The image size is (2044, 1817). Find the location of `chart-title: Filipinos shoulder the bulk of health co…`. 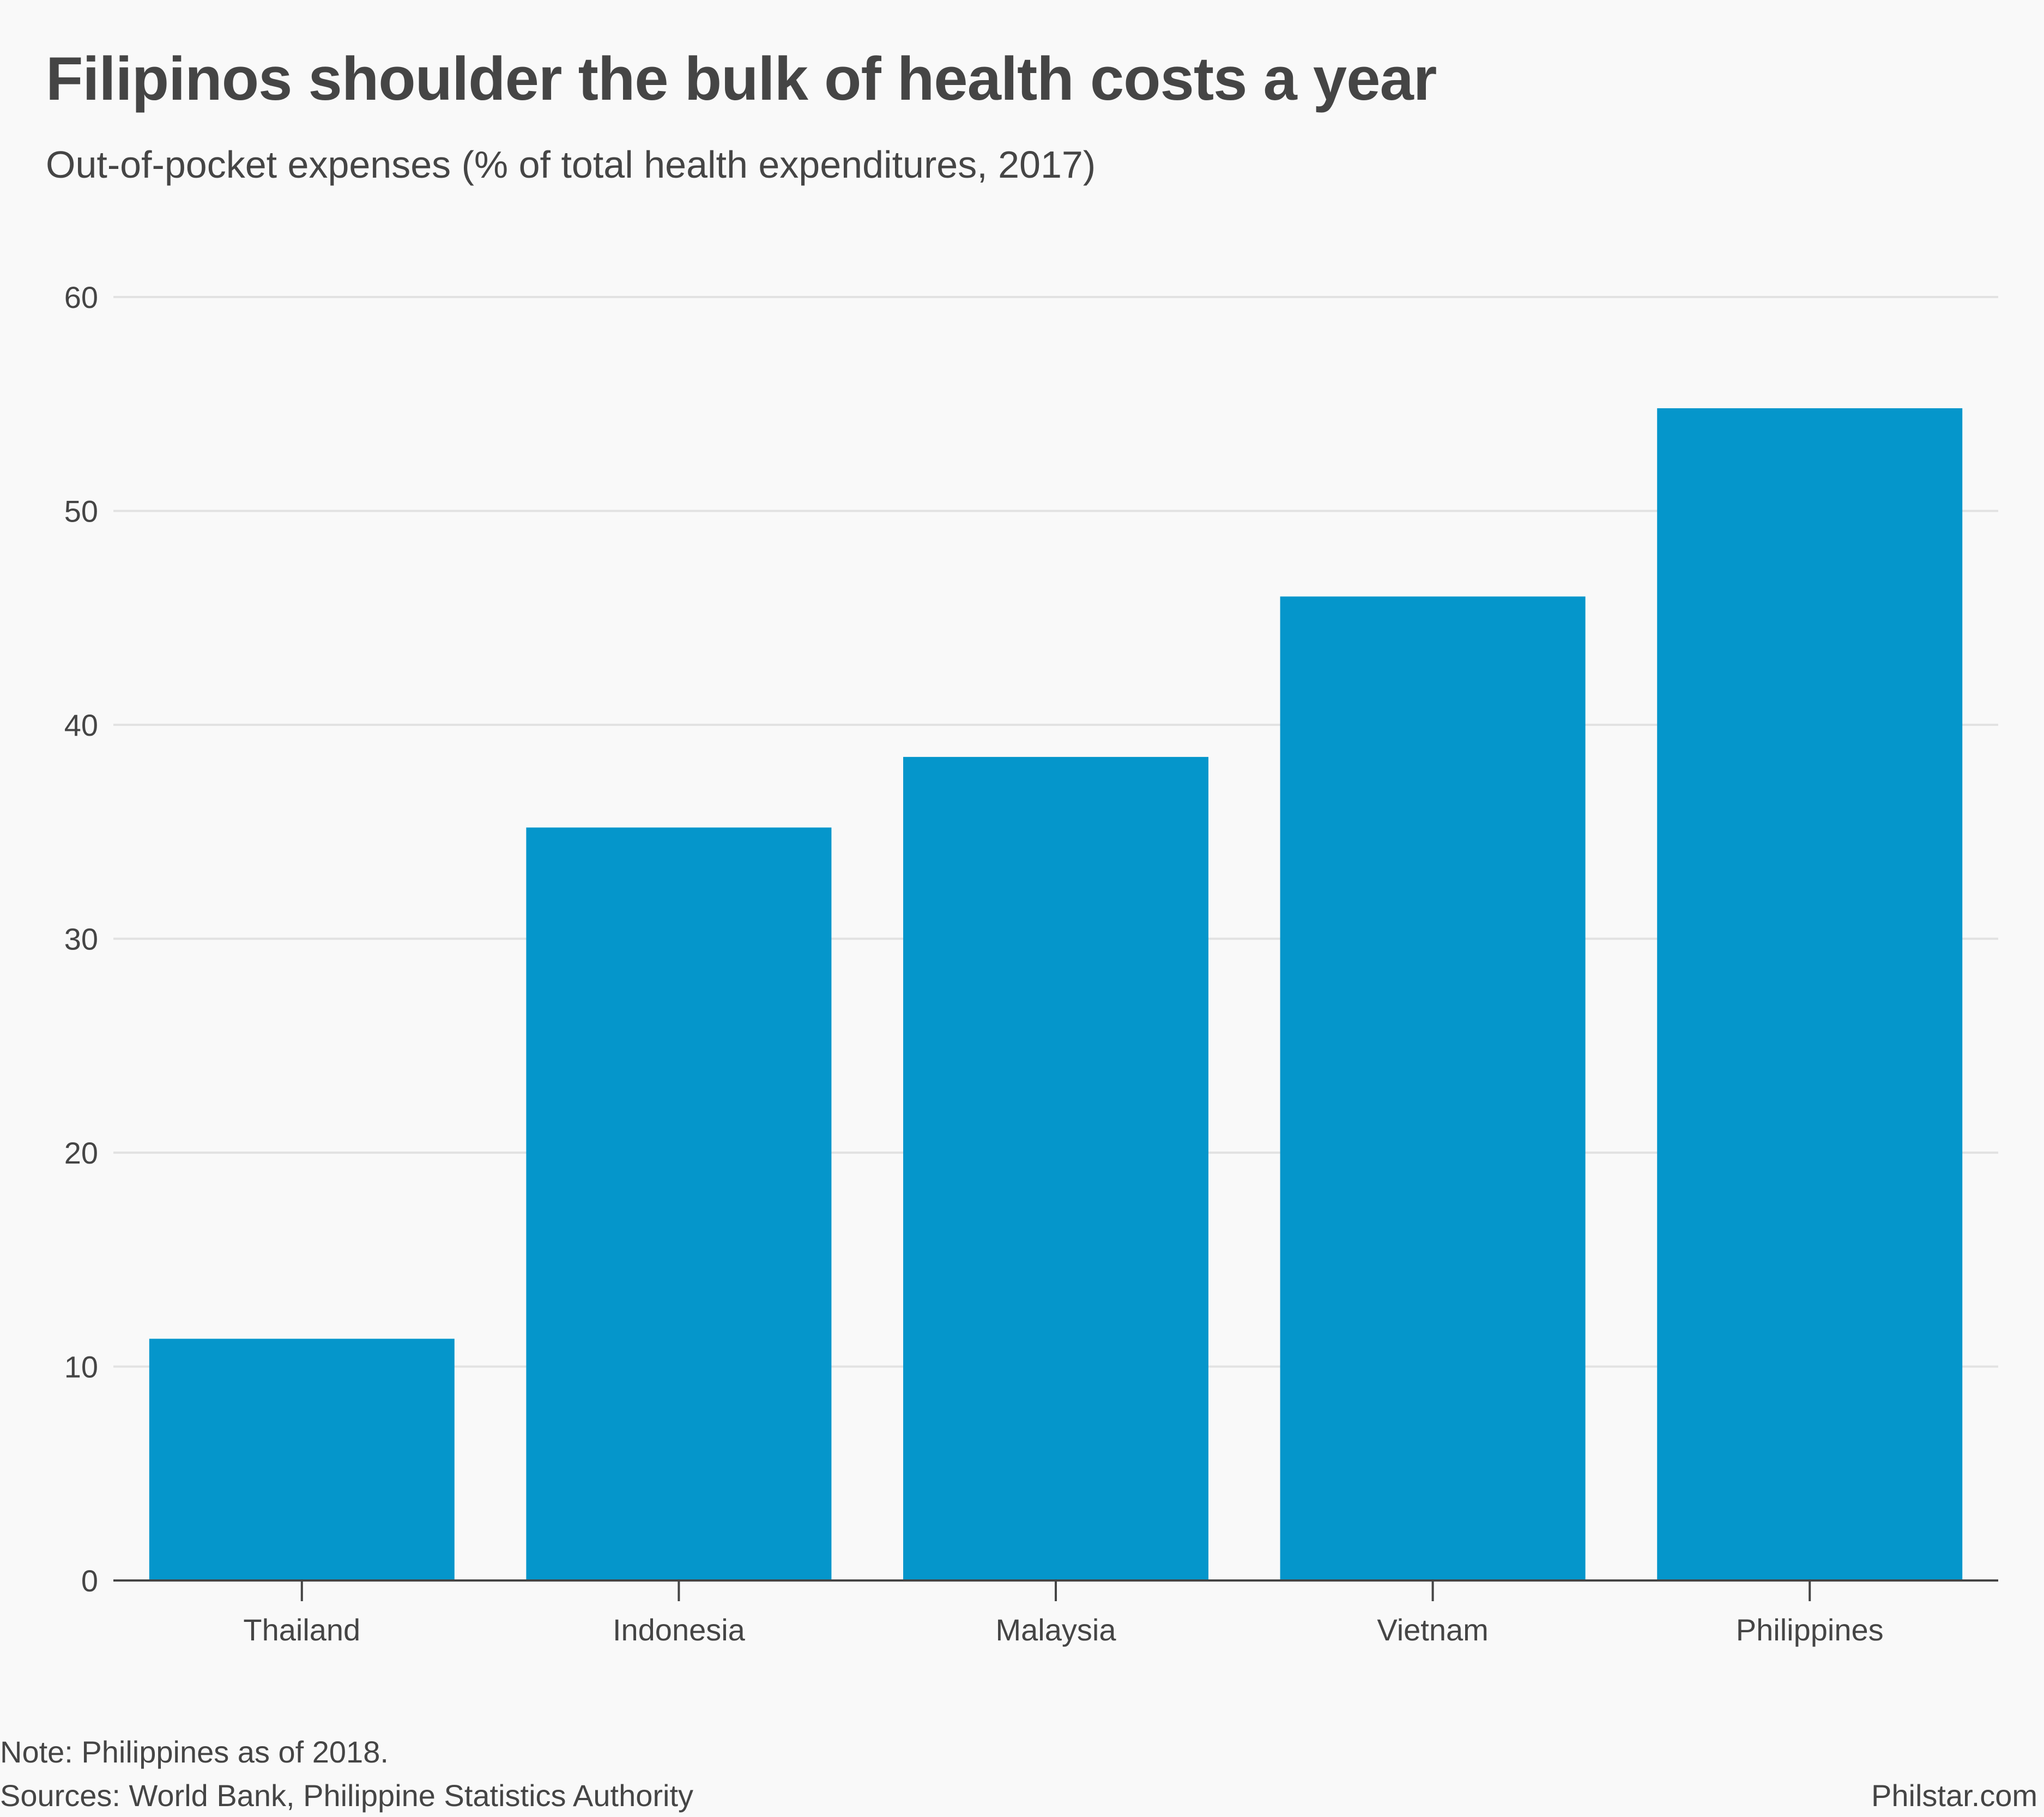

chart-title: Filipinos shoulder the bulk of health co… is located at coordinates (742, 79).